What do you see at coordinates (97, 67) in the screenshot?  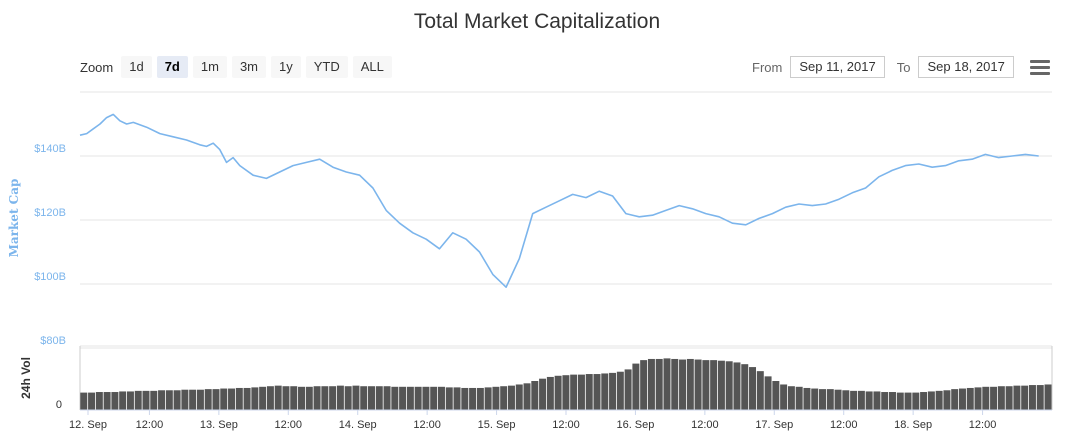 I see `zoom-label: Zoom` at bounding box center [97, 67].